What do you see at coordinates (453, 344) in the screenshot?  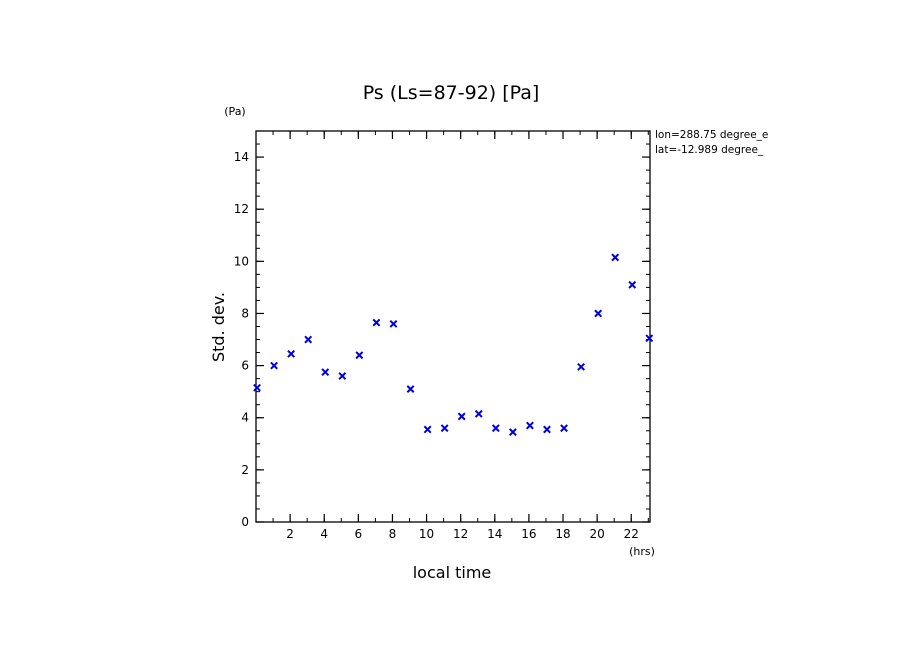 I see `data-points` at bounding box center [453, 344].